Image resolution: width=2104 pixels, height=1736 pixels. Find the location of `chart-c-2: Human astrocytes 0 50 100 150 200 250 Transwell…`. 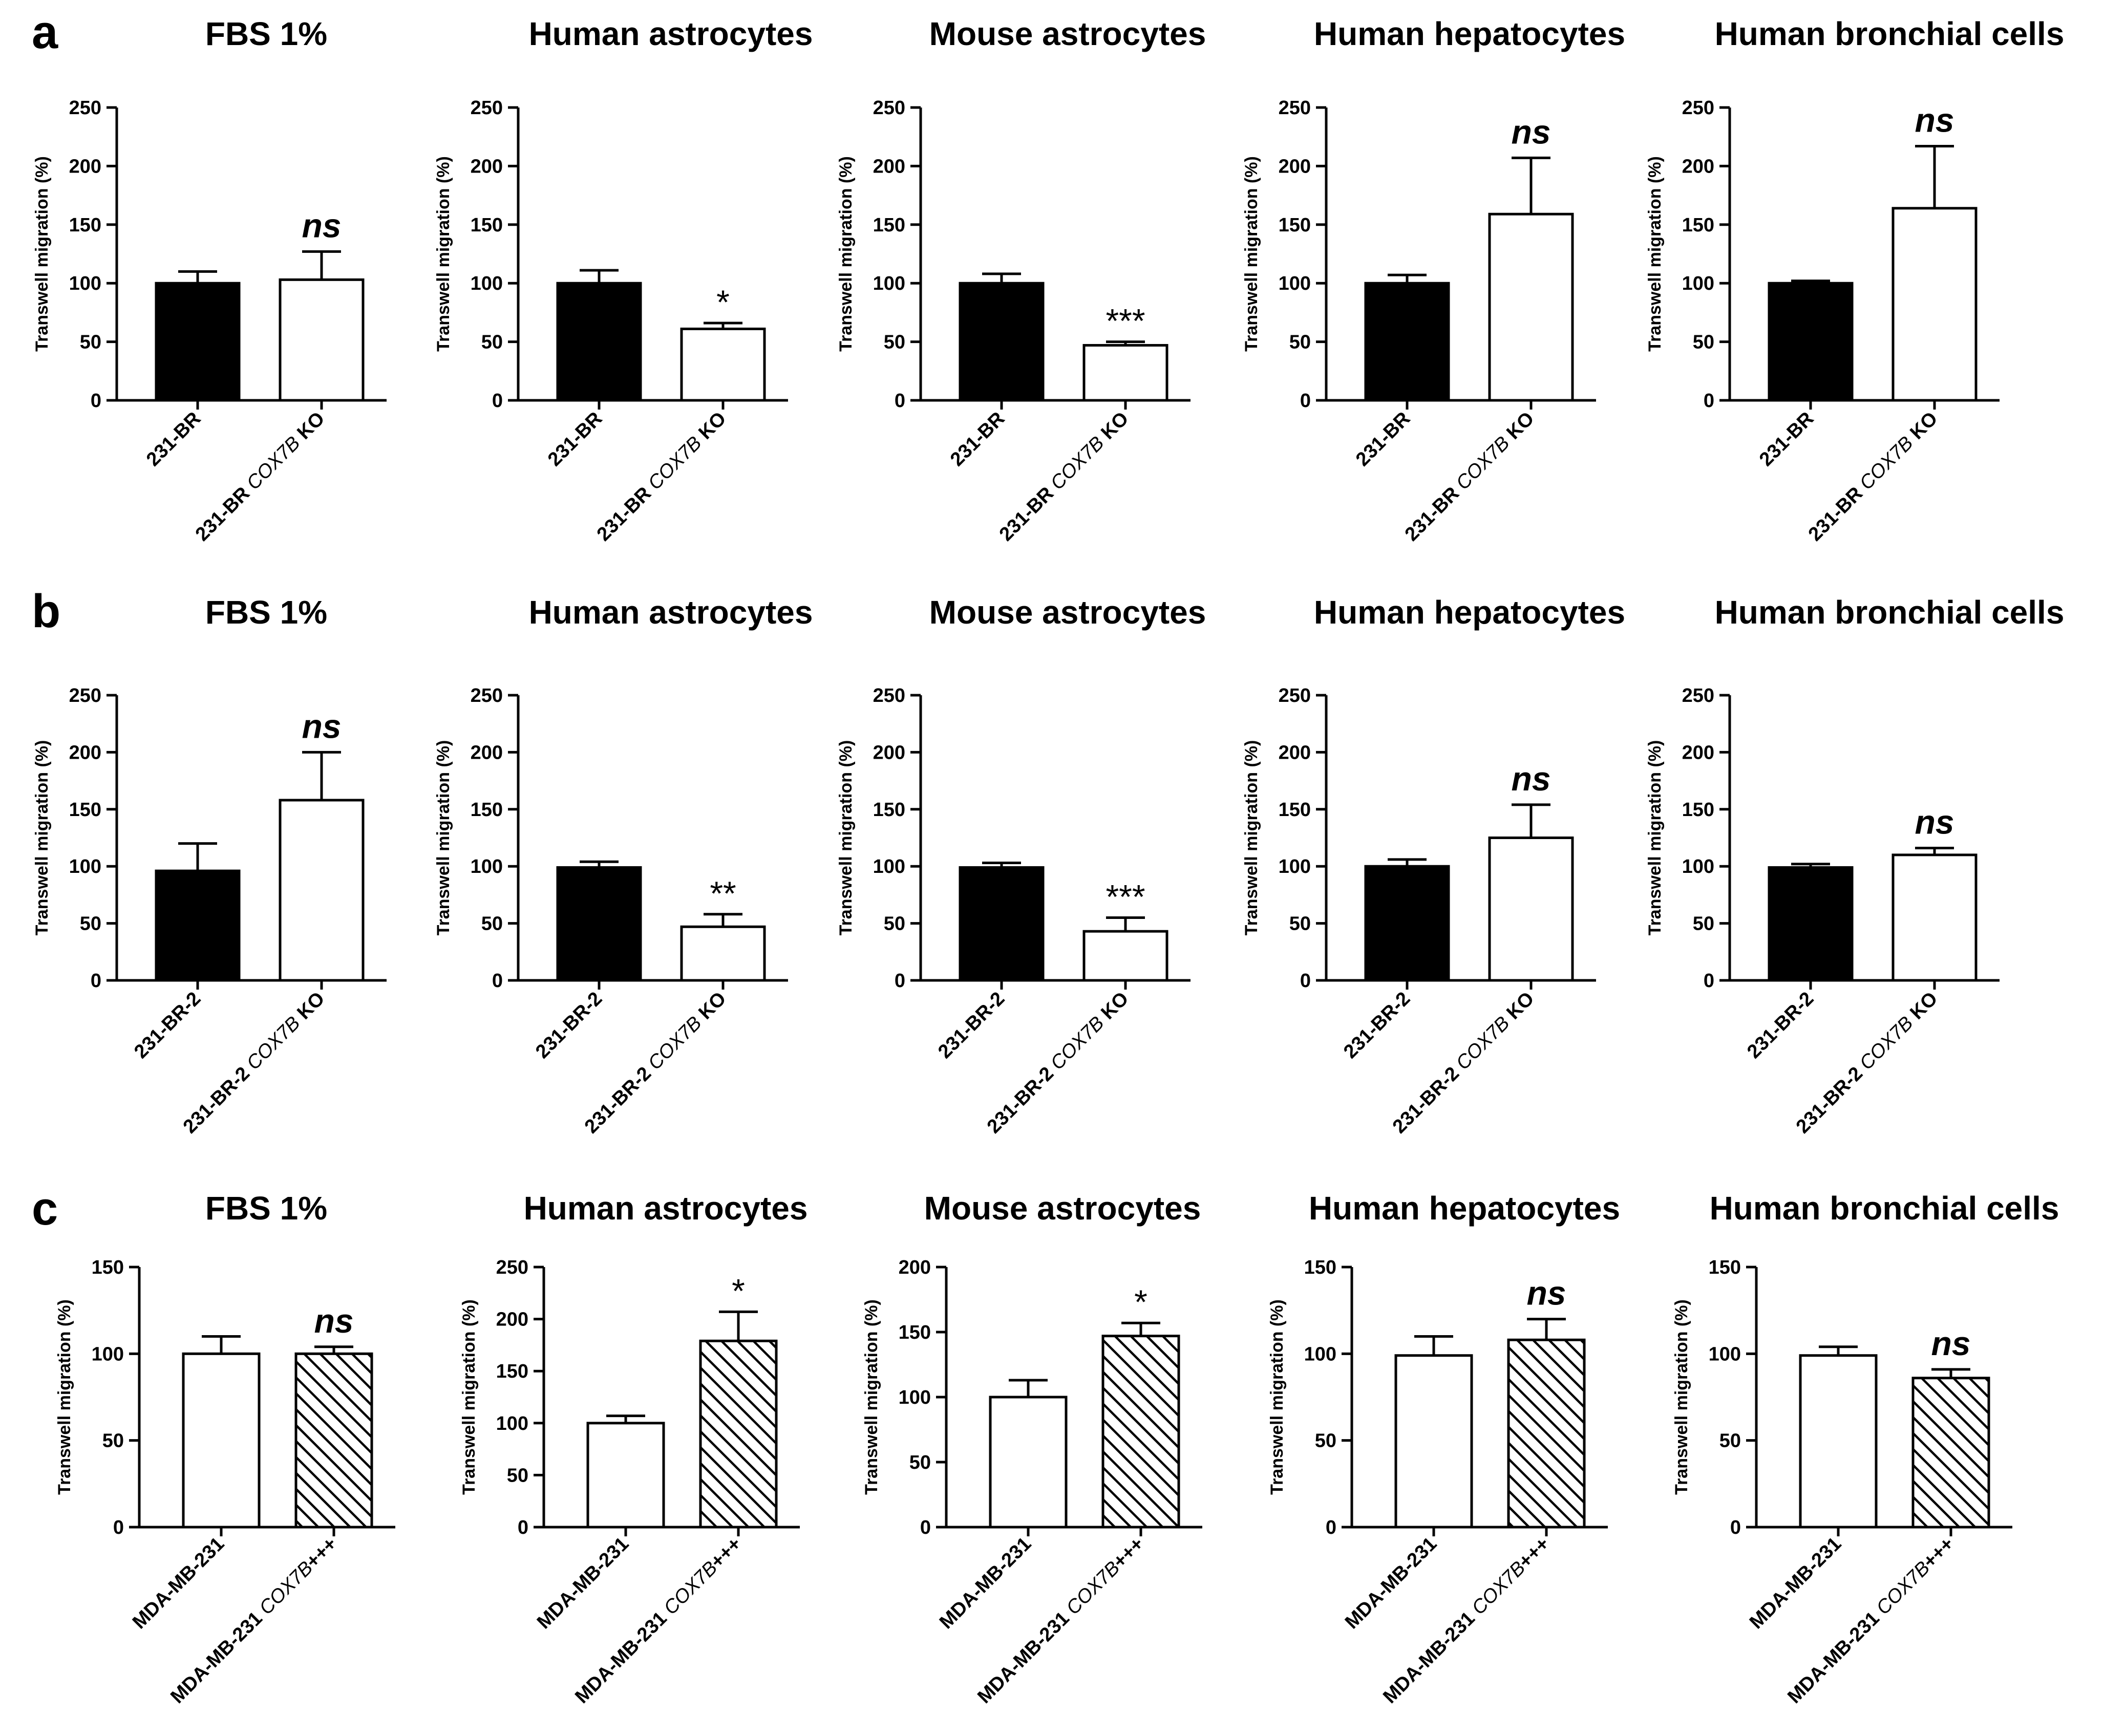

chart-c-2: Human astrocytes 0 50 100 150 200 250 Transwell… is located at coordinates (633, 1449).